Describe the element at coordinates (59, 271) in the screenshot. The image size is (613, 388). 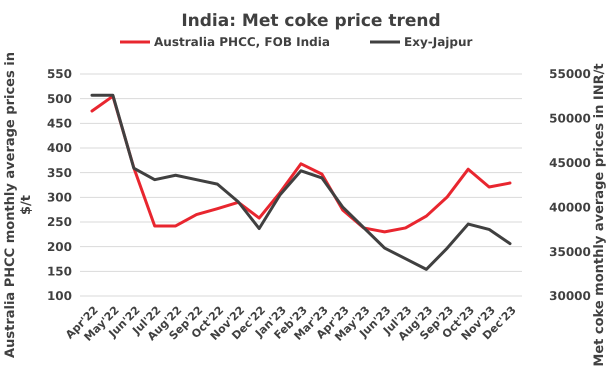
I see `y-tick-label: 150` at that location.